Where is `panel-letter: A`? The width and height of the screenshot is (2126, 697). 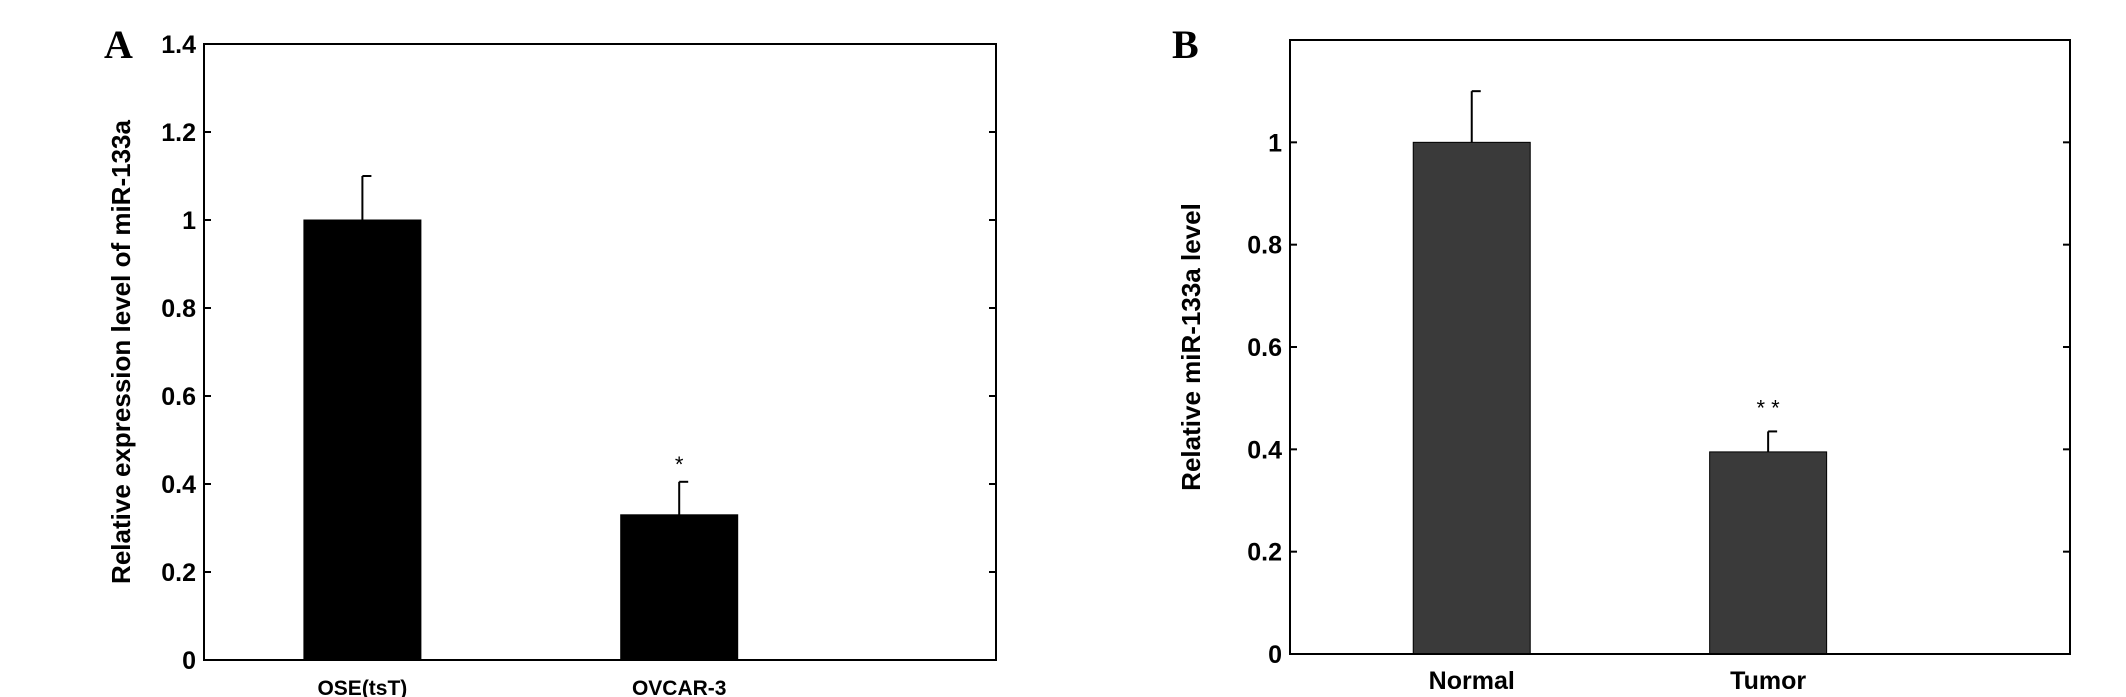
panel-letter: A is located at coordinates (118, 44).